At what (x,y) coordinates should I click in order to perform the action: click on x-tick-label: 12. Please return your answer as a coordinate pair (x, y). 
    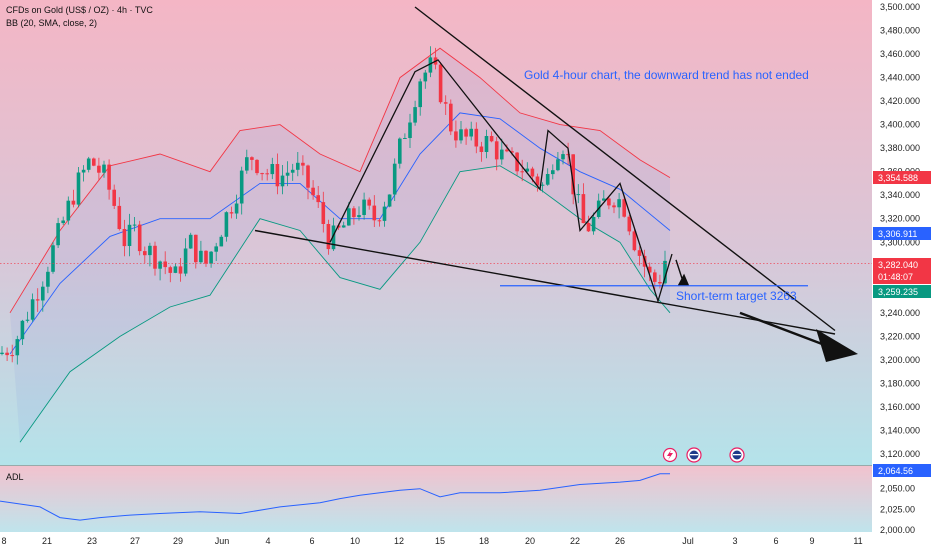
    Looking at the image, I should click on (399, 541).